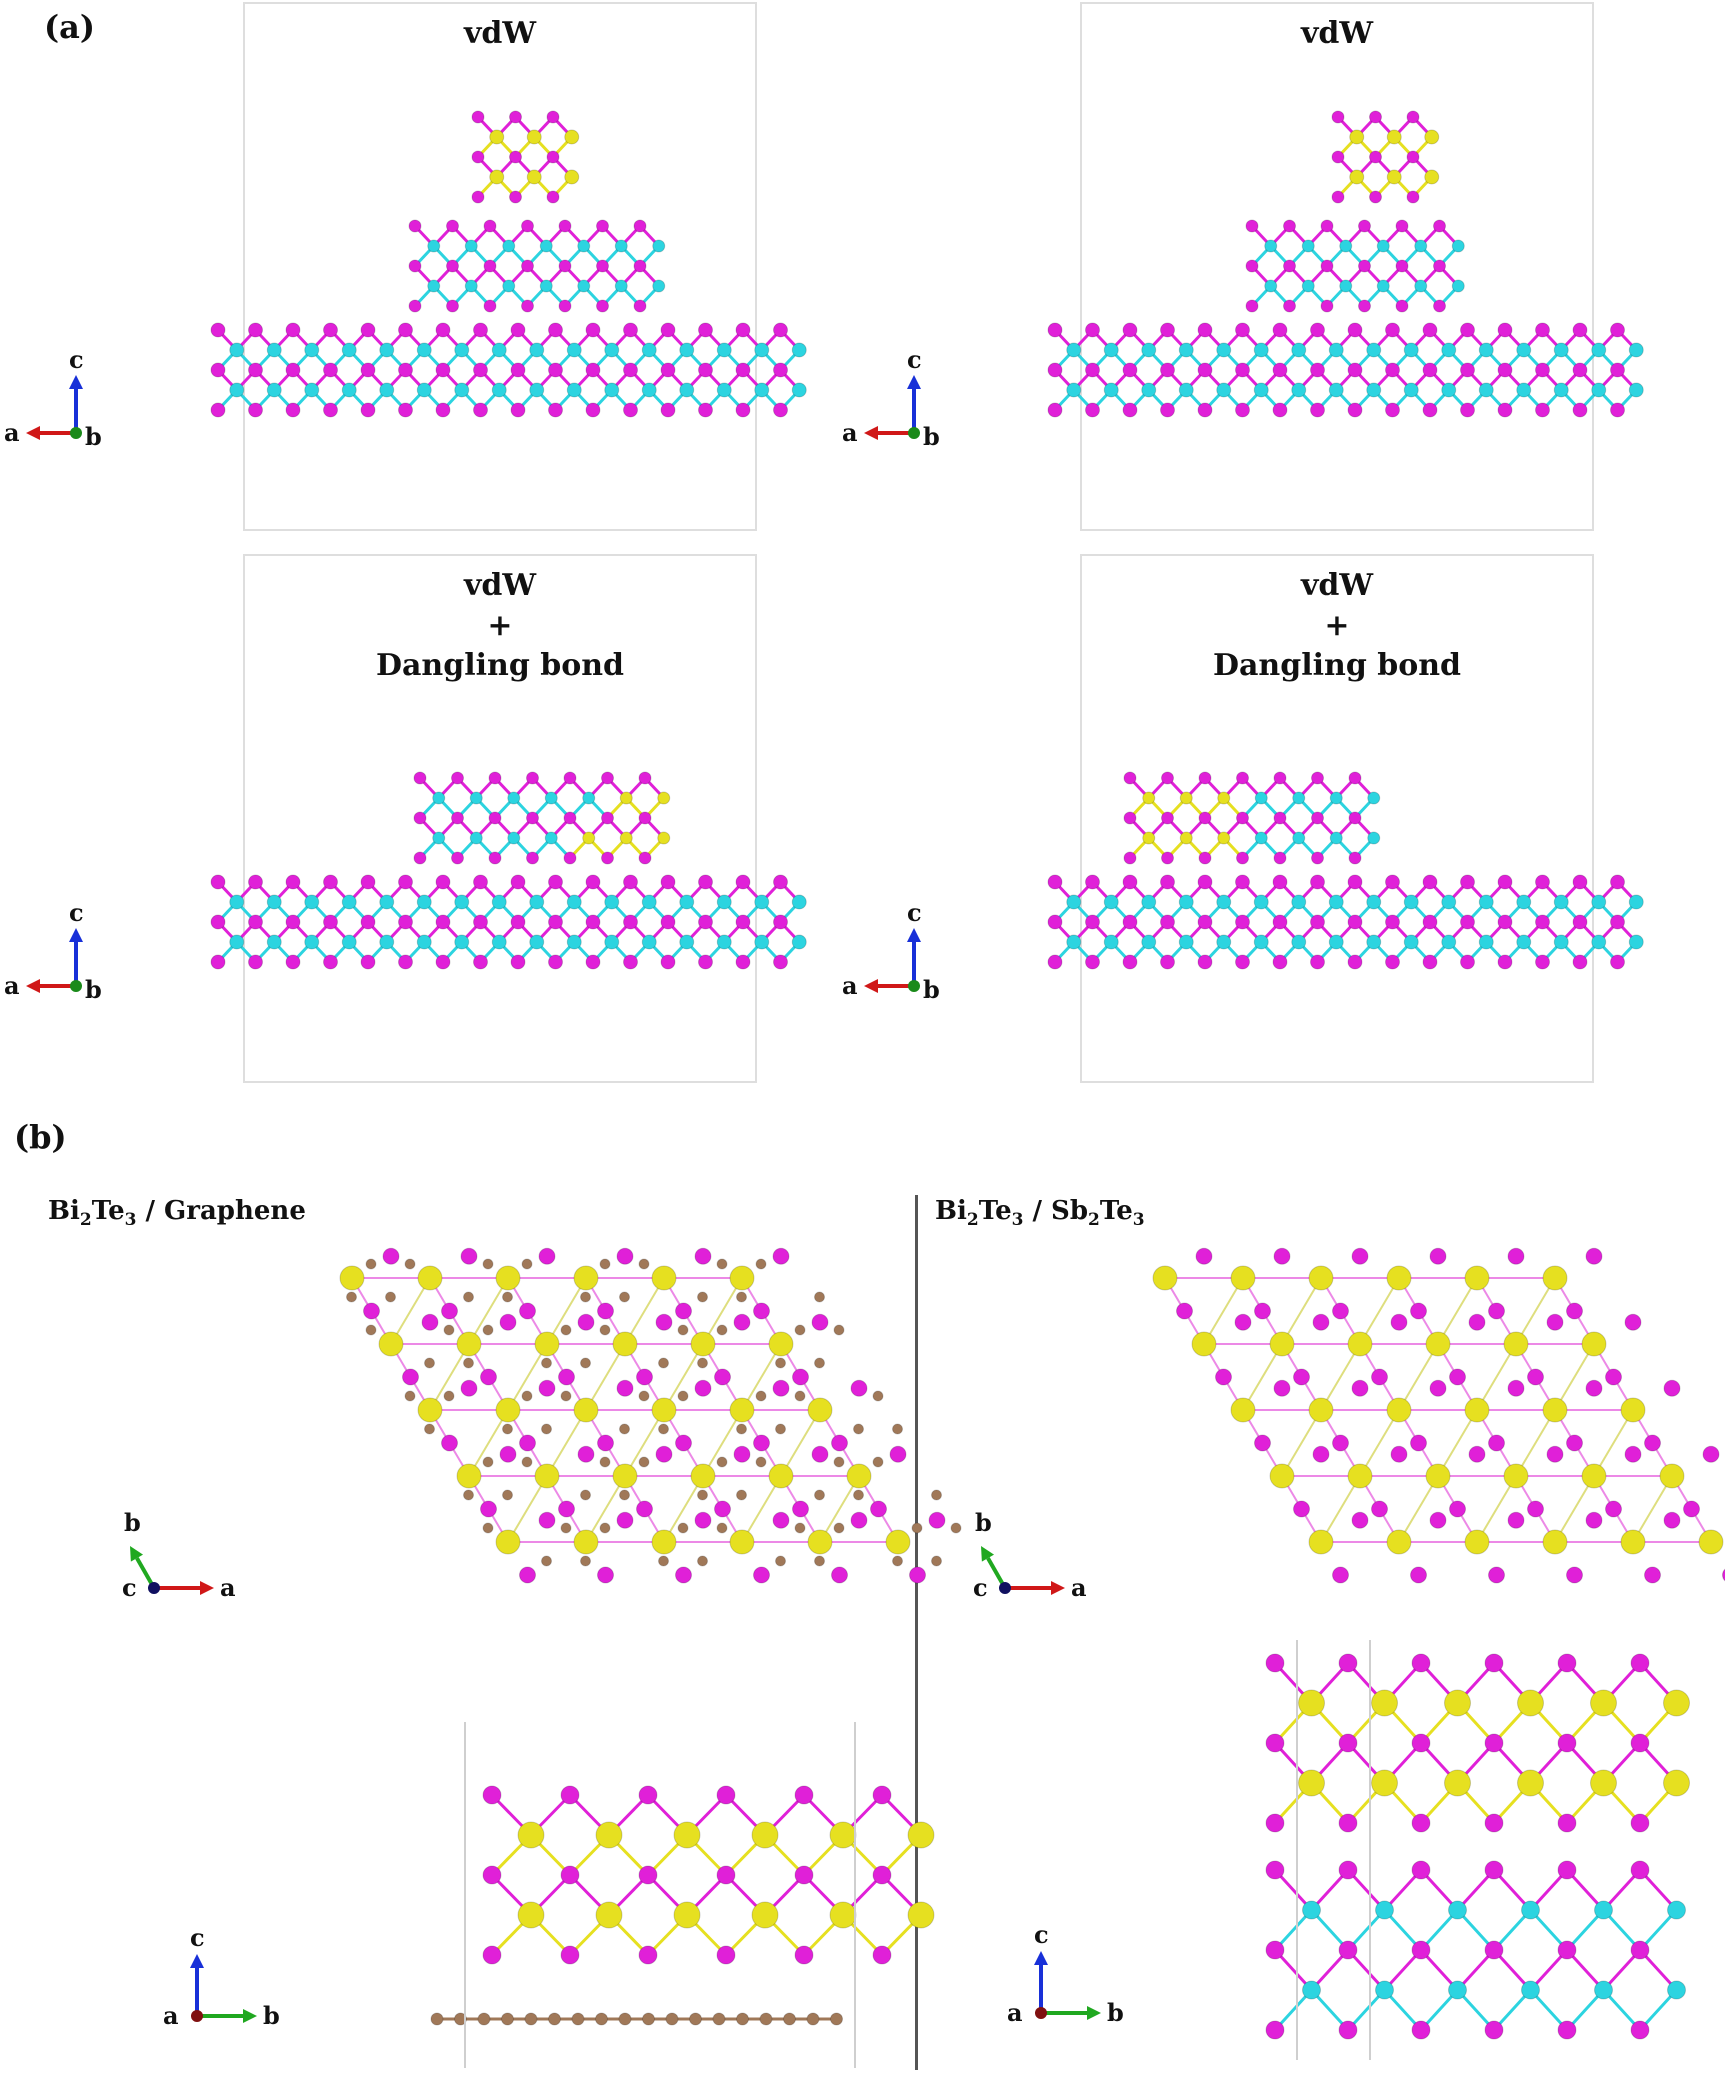  What do you see at coordinates (726, 1955) in the screenshot?
I see `bi2te3-ql-atom` at bounding box center [726, 1955].